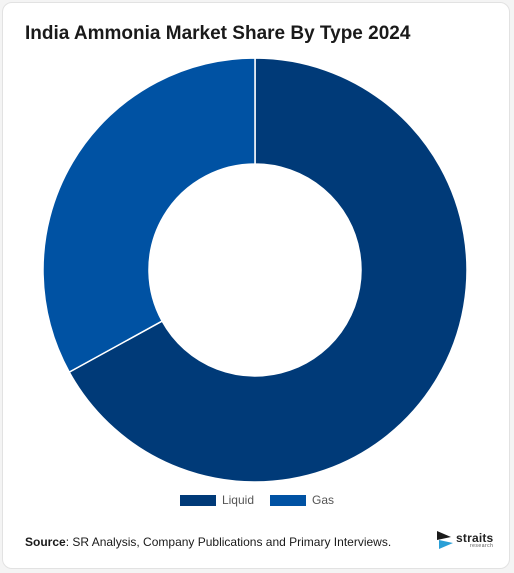 This screenshot has height=573, width=514. What do you see at coordinates (237, 500) in the screenshot?
I see `legend-label-liquid: Liquid` at bounding box center [237, 500].